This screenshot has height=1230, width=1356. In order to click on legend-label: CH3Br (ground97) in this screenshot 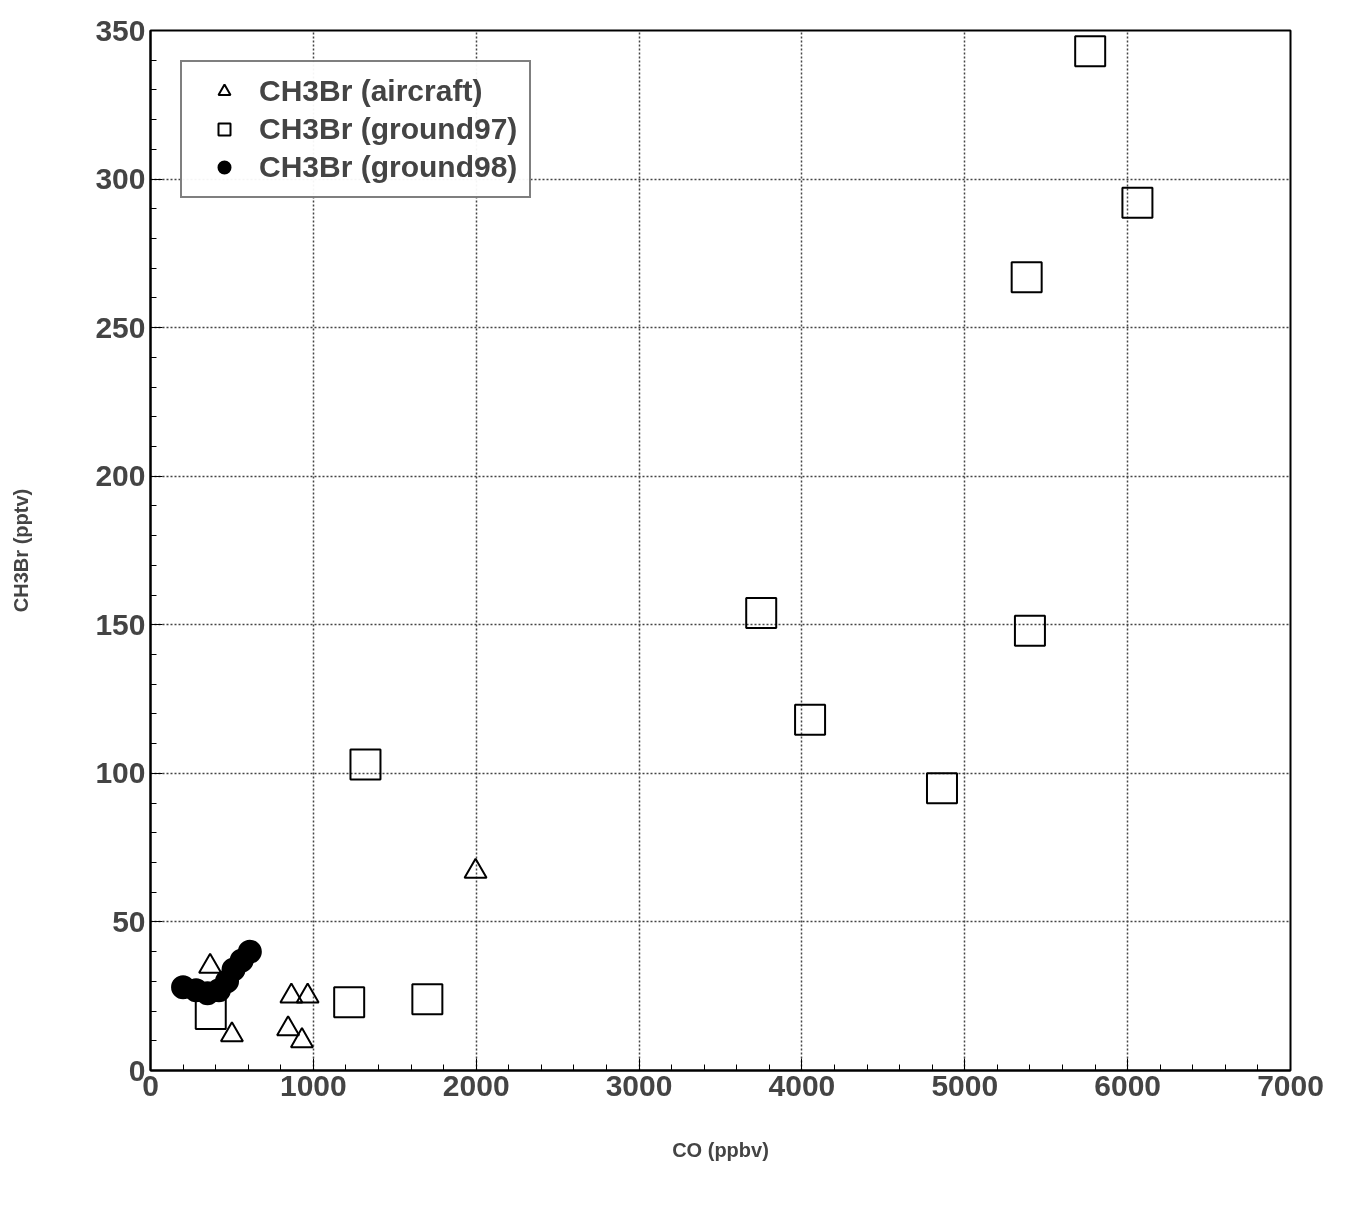, I will do `click(388, 129)`.